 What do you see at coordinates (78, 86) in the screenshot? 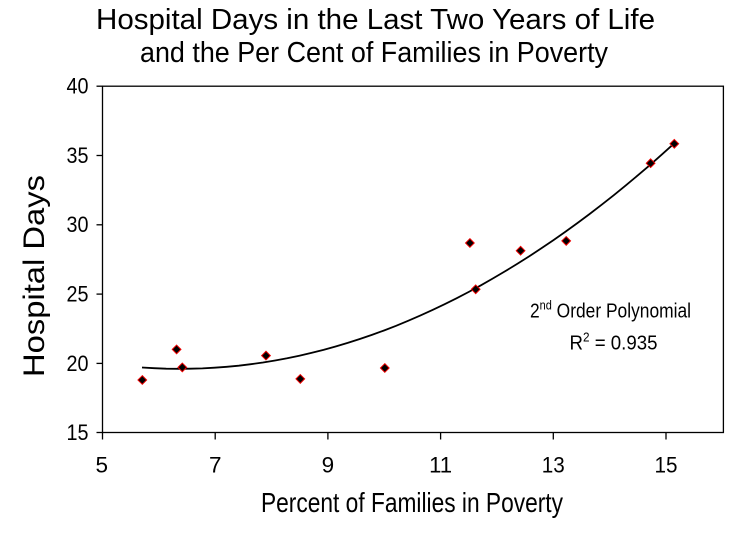
I see `svg-text: 40` at bounding box center [78, 86].